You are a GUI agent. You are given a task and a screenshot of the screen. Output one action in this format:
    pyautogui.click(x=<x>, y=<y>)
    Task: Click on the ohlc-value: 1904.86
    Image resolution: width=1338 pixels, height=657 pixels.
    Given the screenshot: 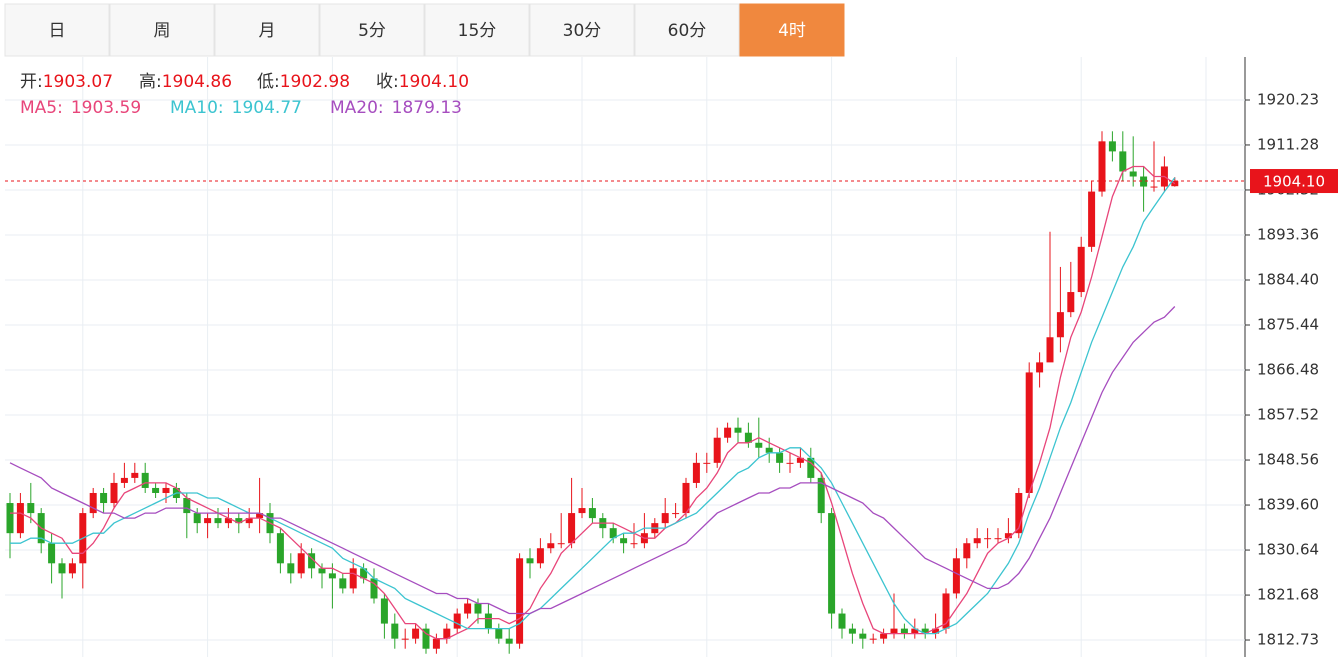 What is the action you would take?
    pyautogui.click(x=197, y=82)
    